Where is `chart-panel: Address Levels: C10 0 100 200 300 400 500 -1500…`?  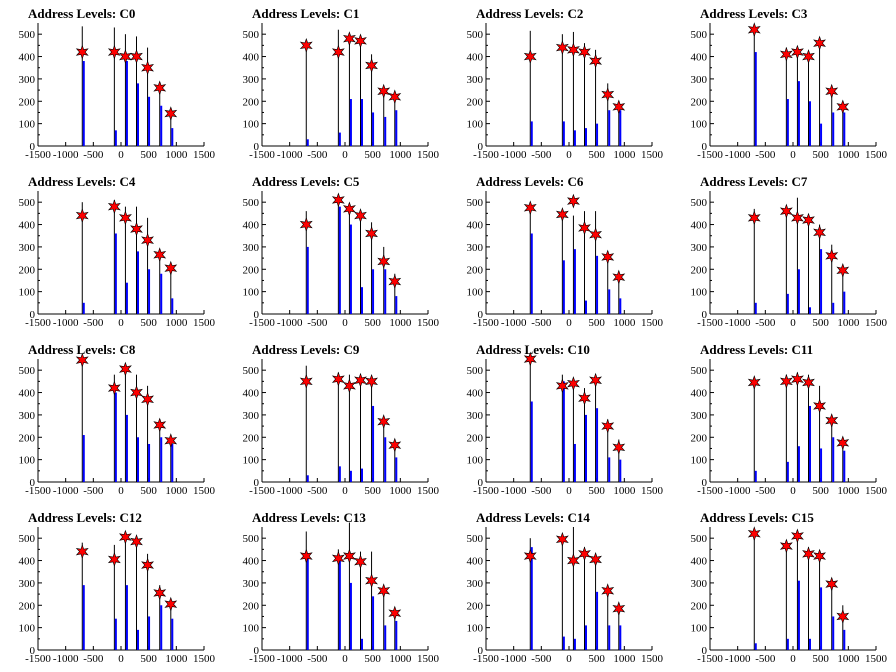
chart-panel: Address Levels: C10 0 100 200 300 400 500 -1500… is located at coordinates (565, 419).